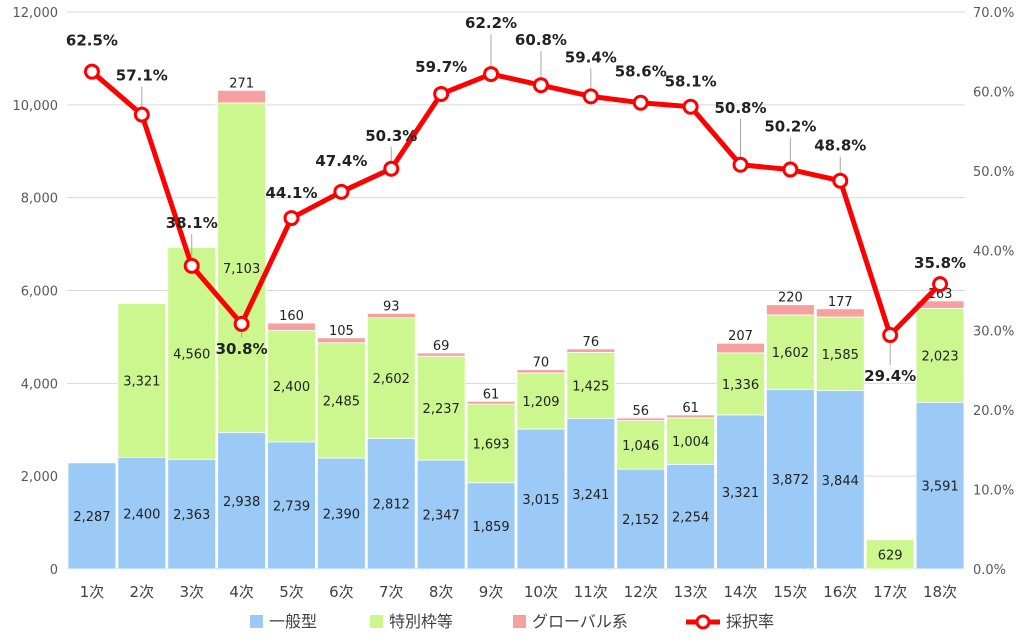  What do you see at coordinates (993, 331) in the screenshot?
I see `y-right-tick-label: 30.0%` at bounding box center [993, 331].